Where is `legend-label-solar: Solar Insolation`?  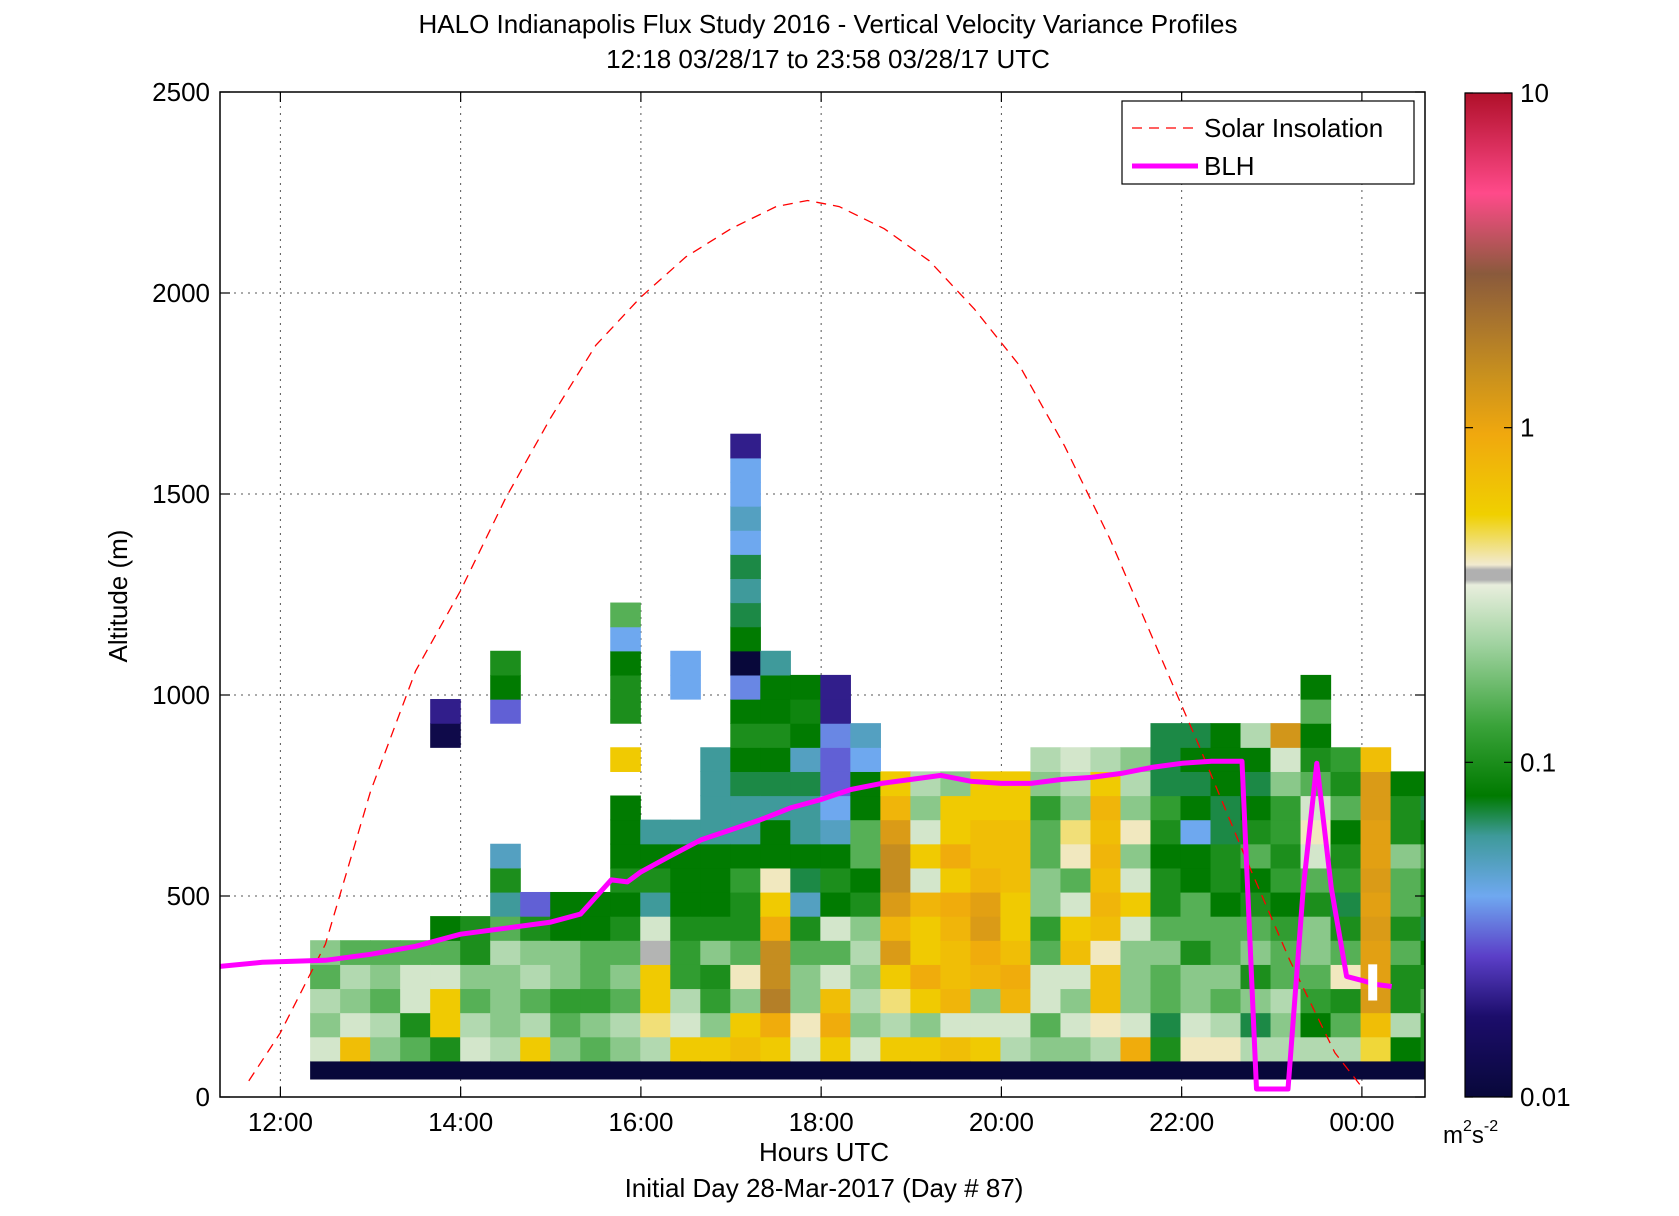
legend-label-solar: Solar Insolation is located at coordinates (1293, 128).